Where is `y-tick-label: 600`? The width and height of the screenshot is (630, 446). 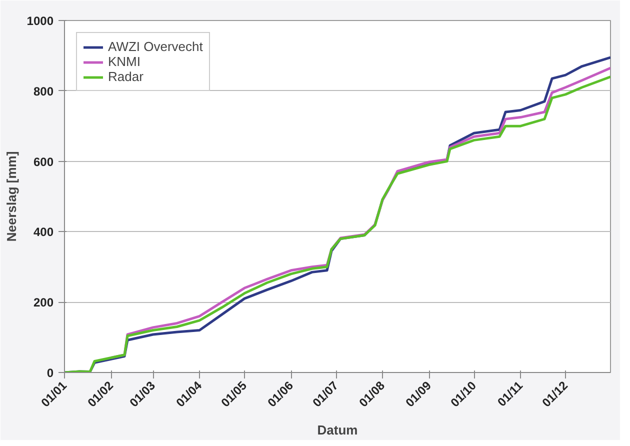
y-tick-label: 600 is located at coordinates (43, 161).